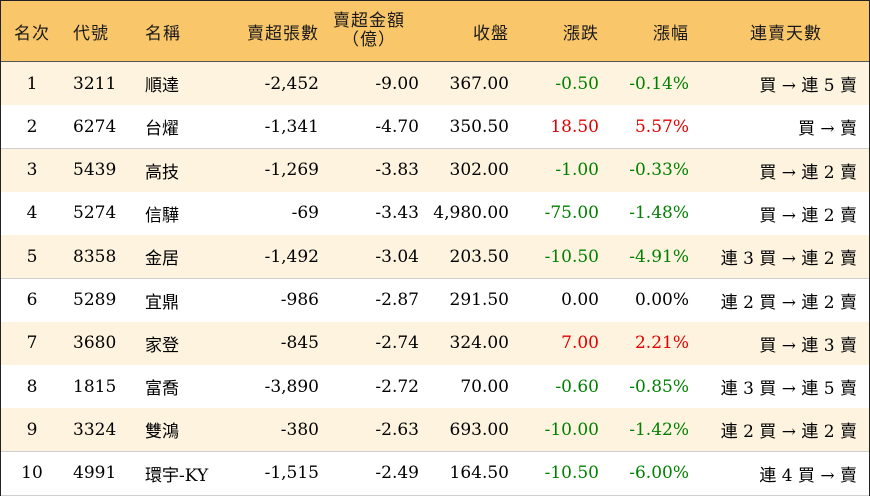 Image resolution: width=870 pixels, height=496 pixels. I want to click on sell-streak-cell: 買 → 連 3 賣, so click(808, 345).